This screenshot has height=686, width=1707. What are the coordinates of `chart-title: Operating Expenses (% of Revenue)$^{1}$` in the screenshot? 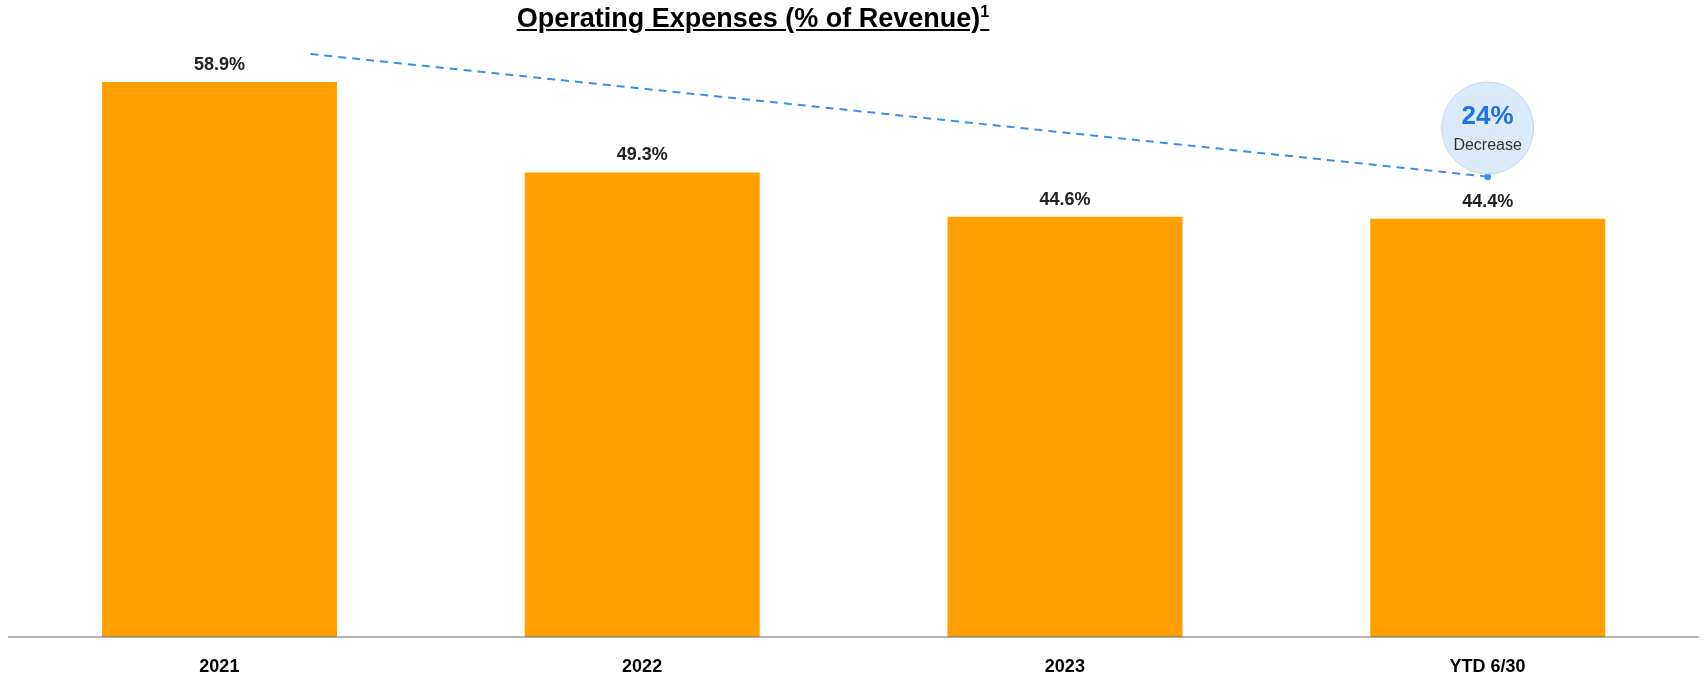 It's located at (753, 17).